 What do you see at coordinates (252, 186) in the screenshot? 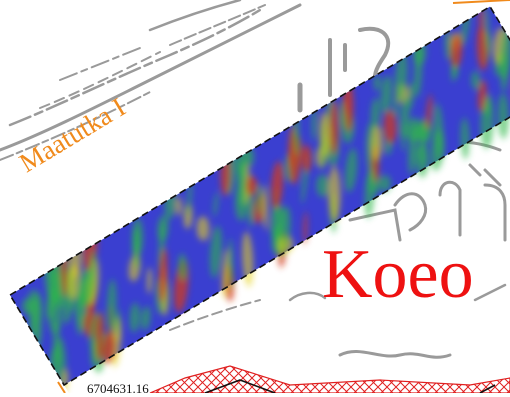
I see `radar-blob` at bounding box center [252, 186].